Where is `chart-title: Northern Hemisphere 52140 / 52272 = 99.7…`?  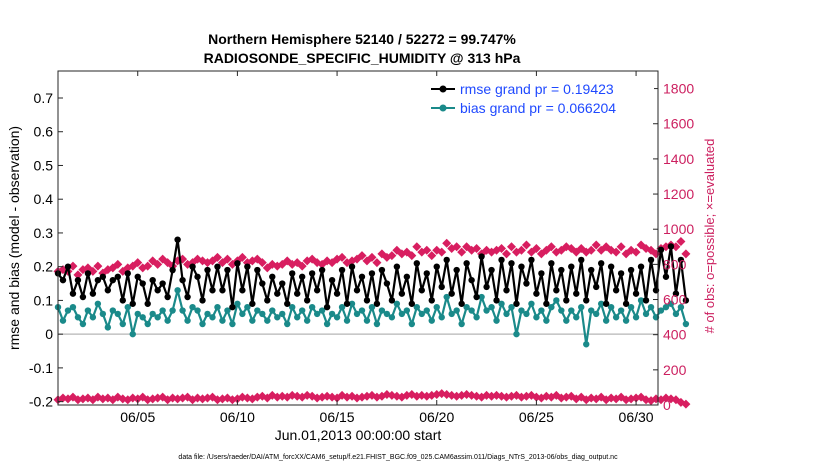
chart-title: Northern Hemisphere 52140 / 52272 = 99.7… is located at coordinates (362, 39).